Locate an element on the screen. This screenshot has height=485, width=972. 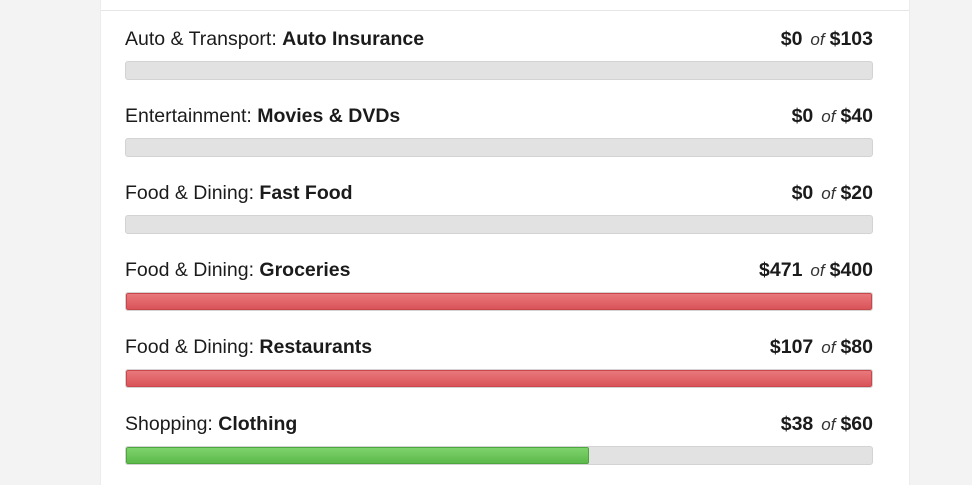
budget-category: Auto & Transport: Auto Insurance is located at coordinates (275, 38).